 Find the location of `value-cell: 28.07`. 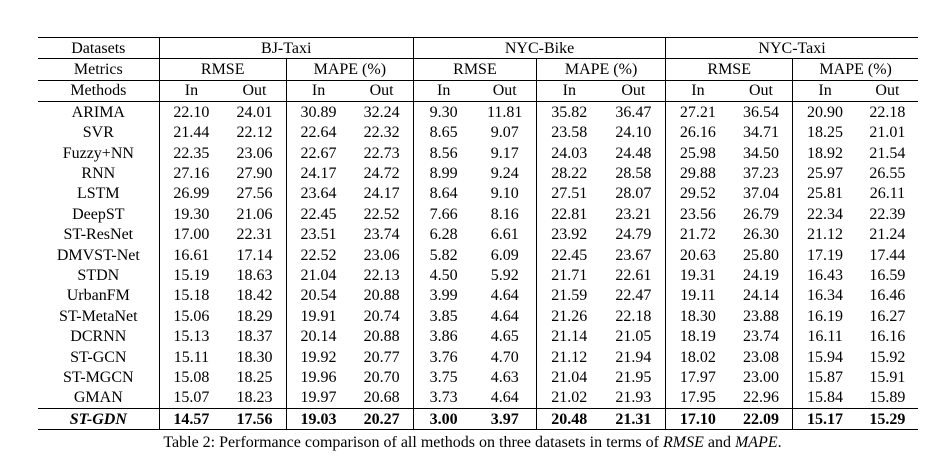

value-cell: 28.07 is located at coordinates (634, 194).